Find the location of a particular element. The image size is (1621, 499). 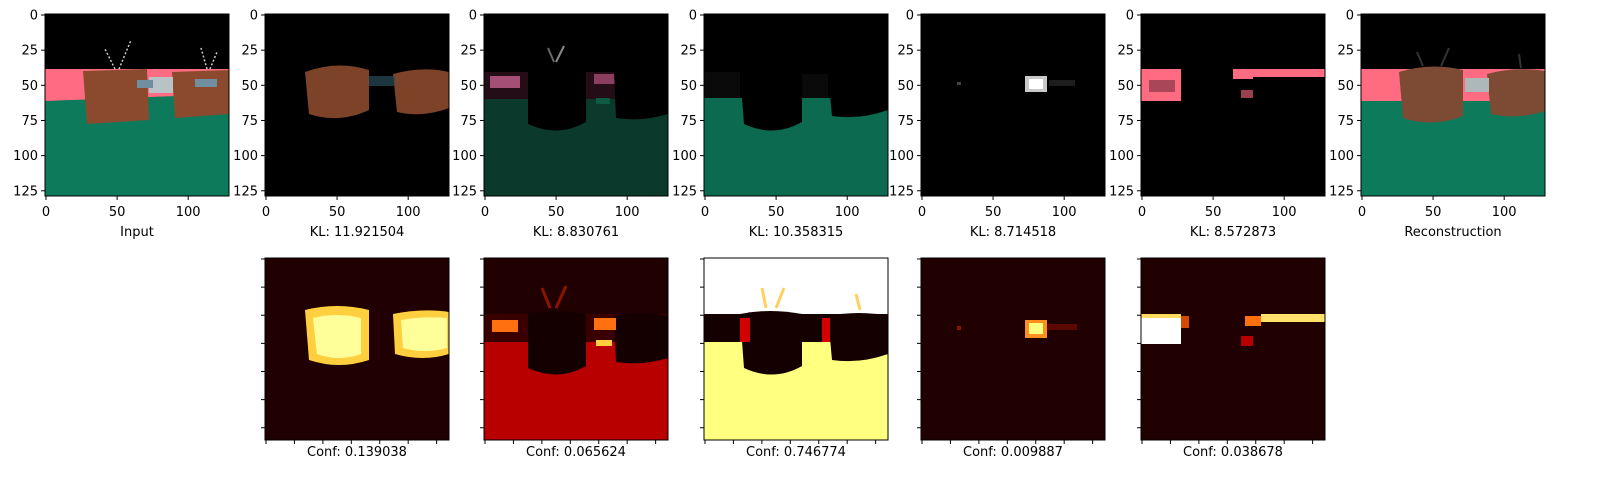

confidence-panel-5: Conf: 0.038678 is located at coordinates (1231, 358).